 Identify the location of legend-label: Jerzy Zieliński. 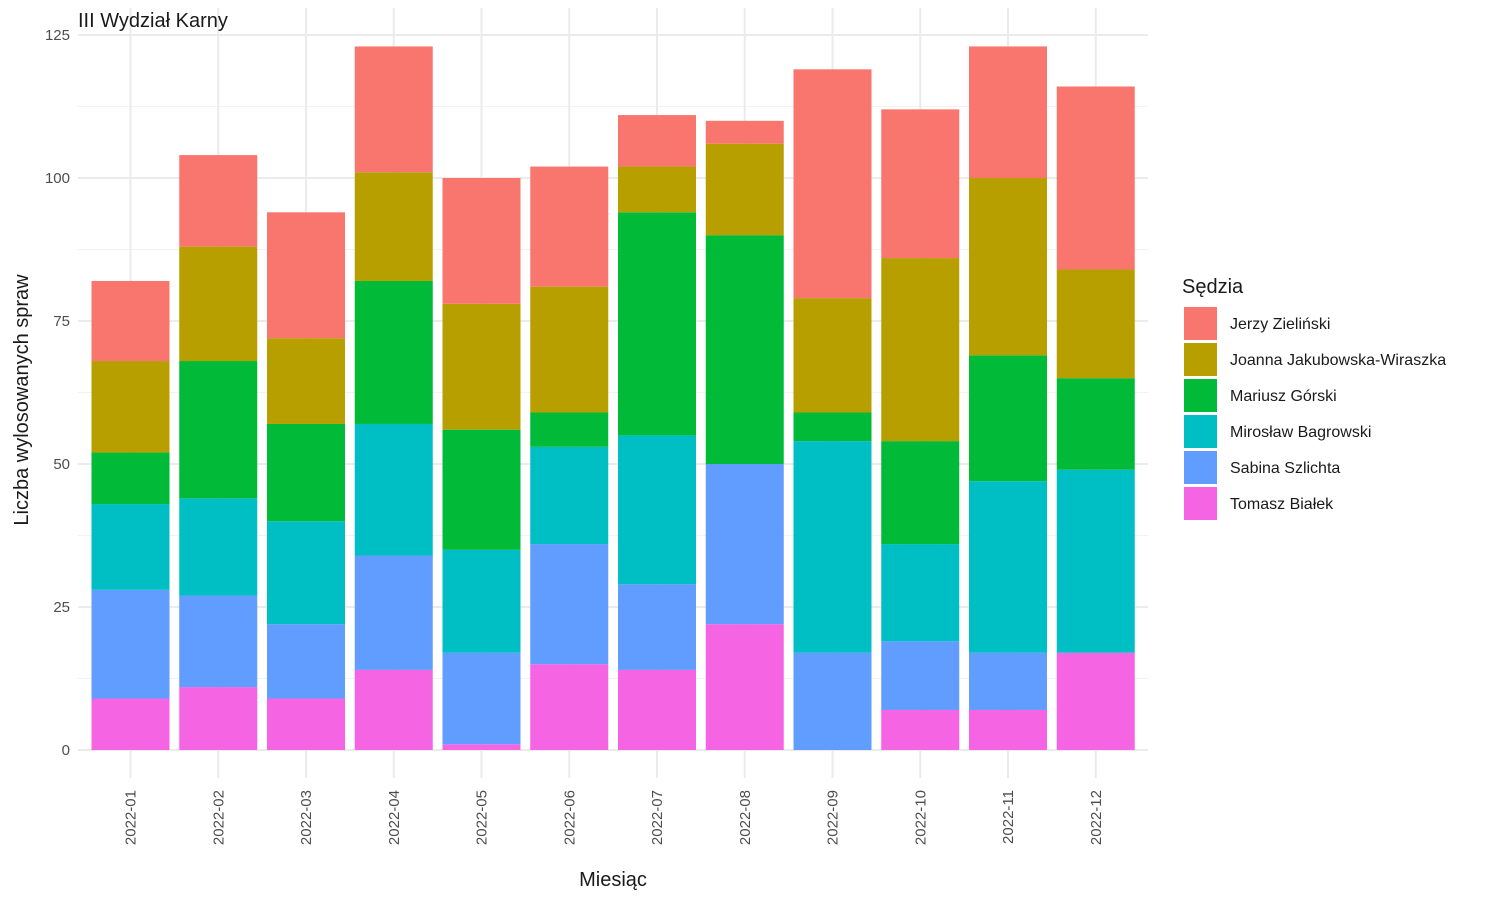
(1280, 324).